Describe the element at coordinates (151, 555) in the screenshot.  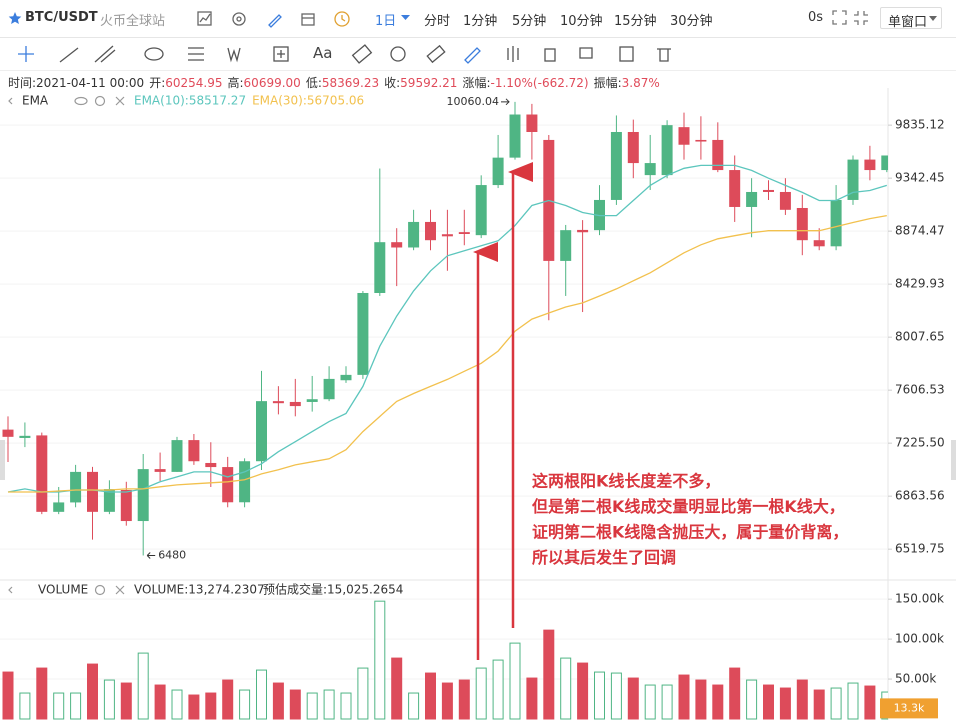
I see `label-arrow` at that location.